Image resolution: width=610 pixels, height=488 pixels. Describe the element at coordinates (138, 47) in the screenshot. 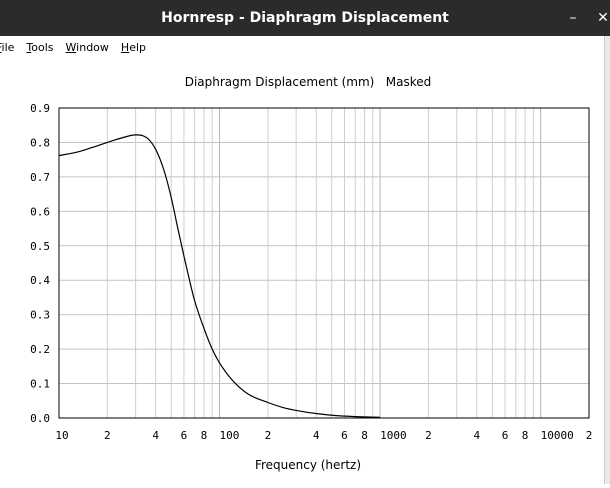

I see `menu-label-rest: elp` at that location.